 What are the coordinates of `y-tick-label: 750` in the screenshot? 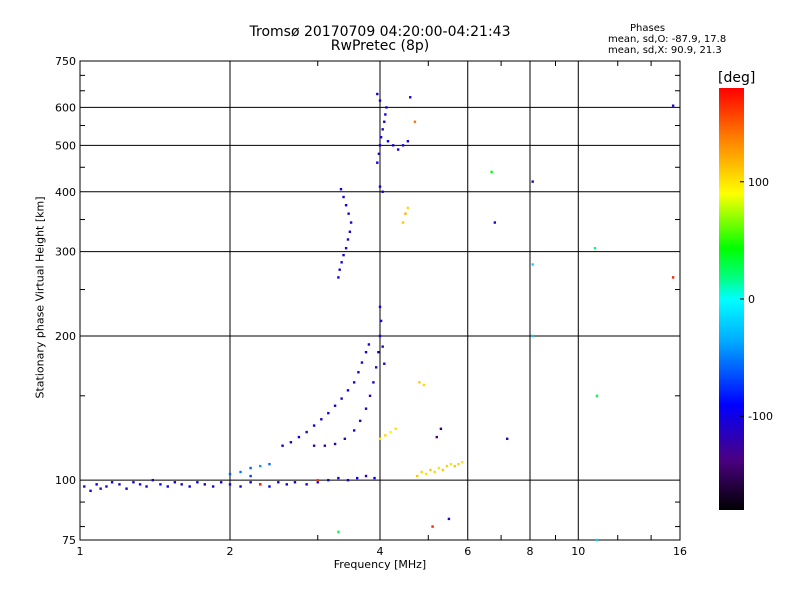 It's located at (65, 61).